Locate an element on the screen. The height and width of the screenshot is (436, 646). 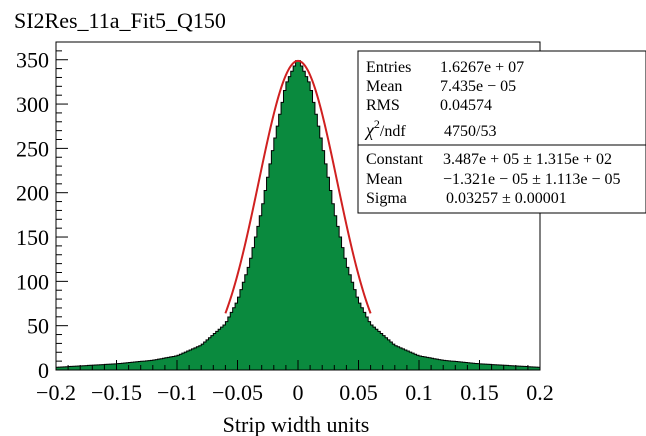
gaussian-fit is located at coordinates (298, 186).